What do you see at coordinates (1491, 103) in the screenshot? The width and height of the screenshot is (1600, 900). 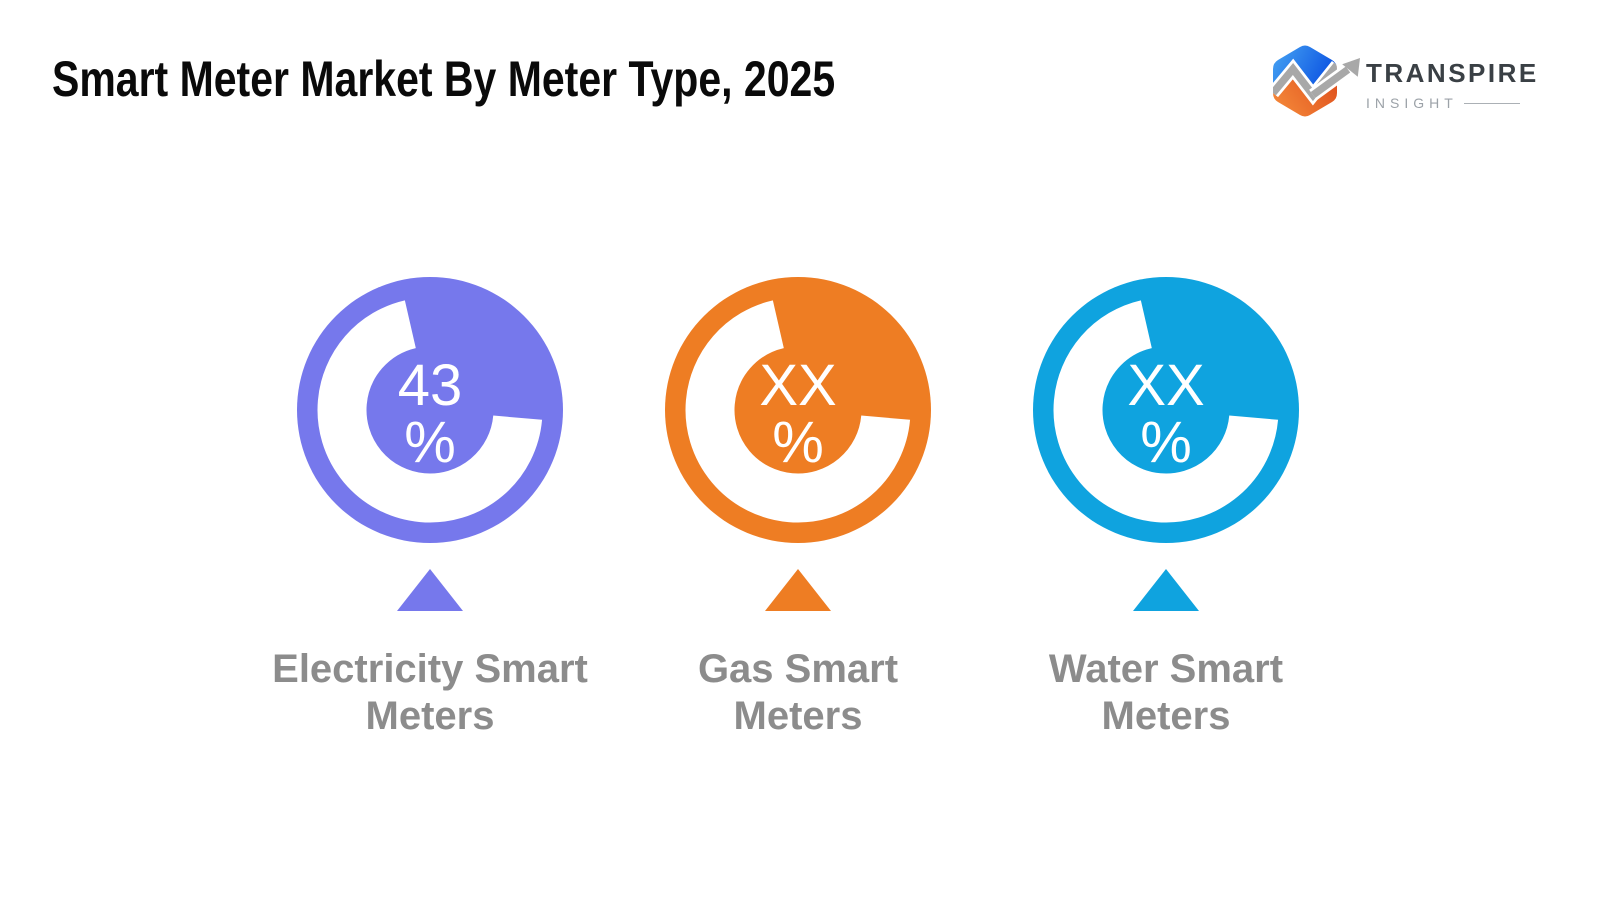 I see `brand-rule-line` at bounding box center [1491, 103].